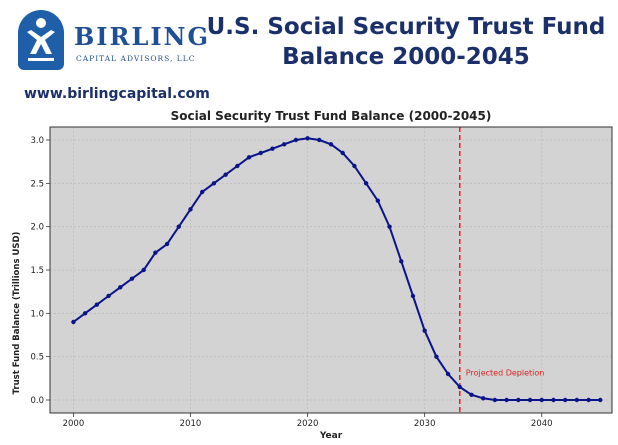  I want to click on depletion-label: Projected Depletion, so click(505, 373).